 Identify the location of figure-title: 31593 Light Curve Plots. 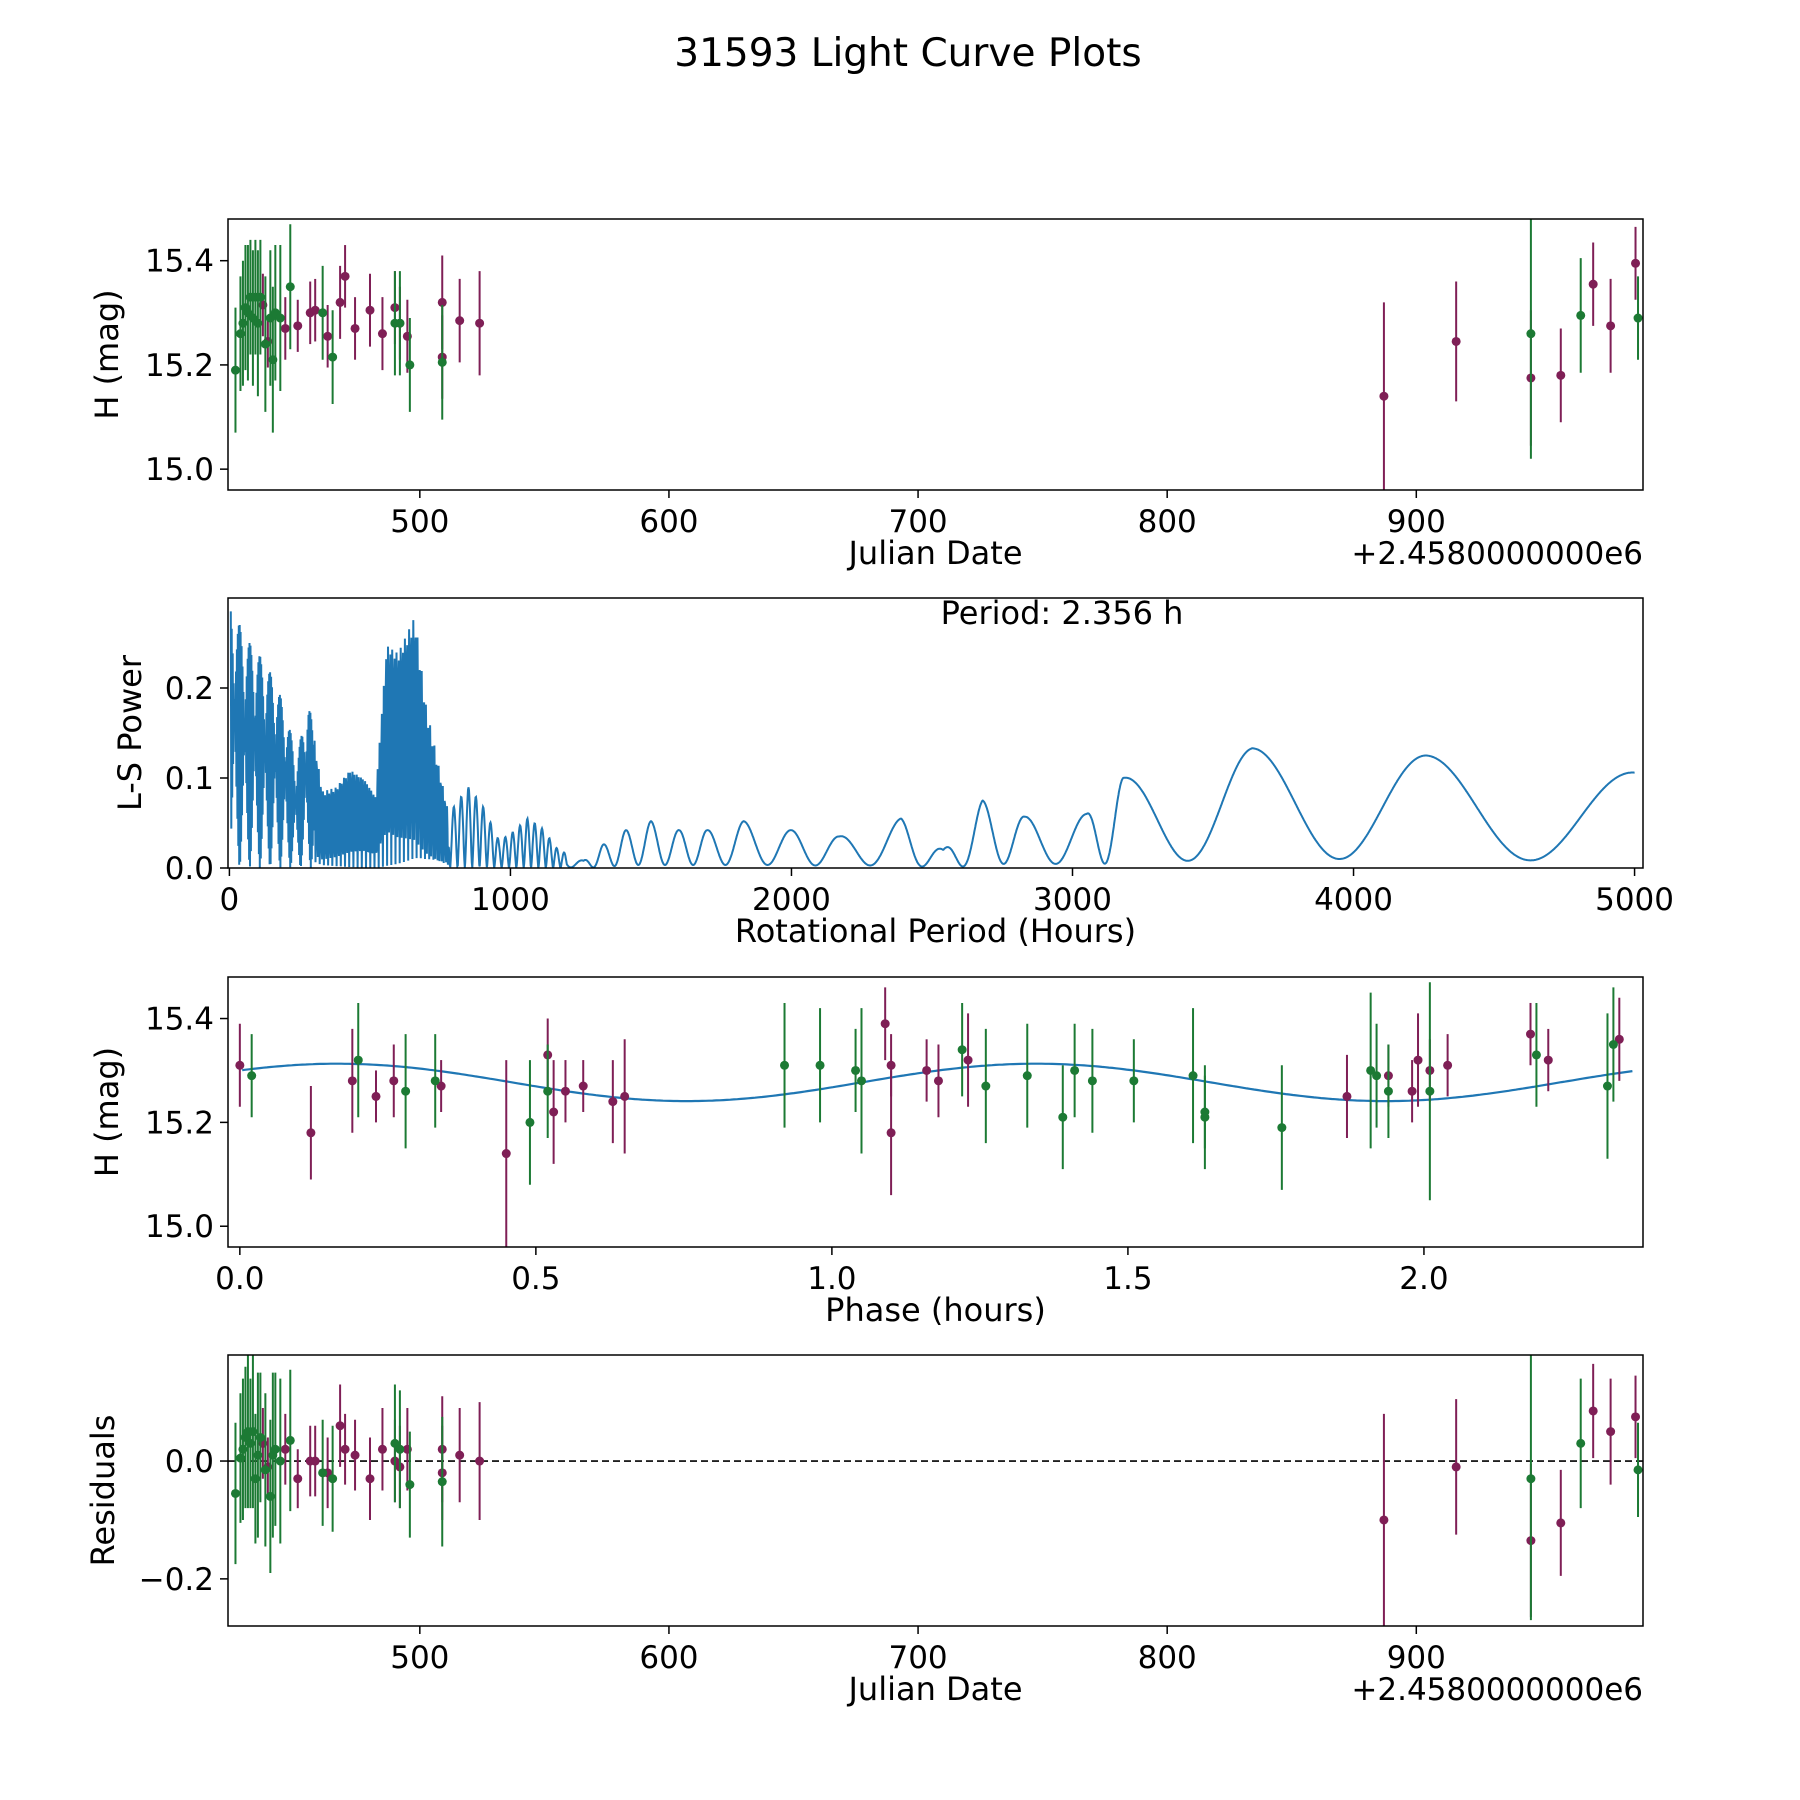
(907, 53).